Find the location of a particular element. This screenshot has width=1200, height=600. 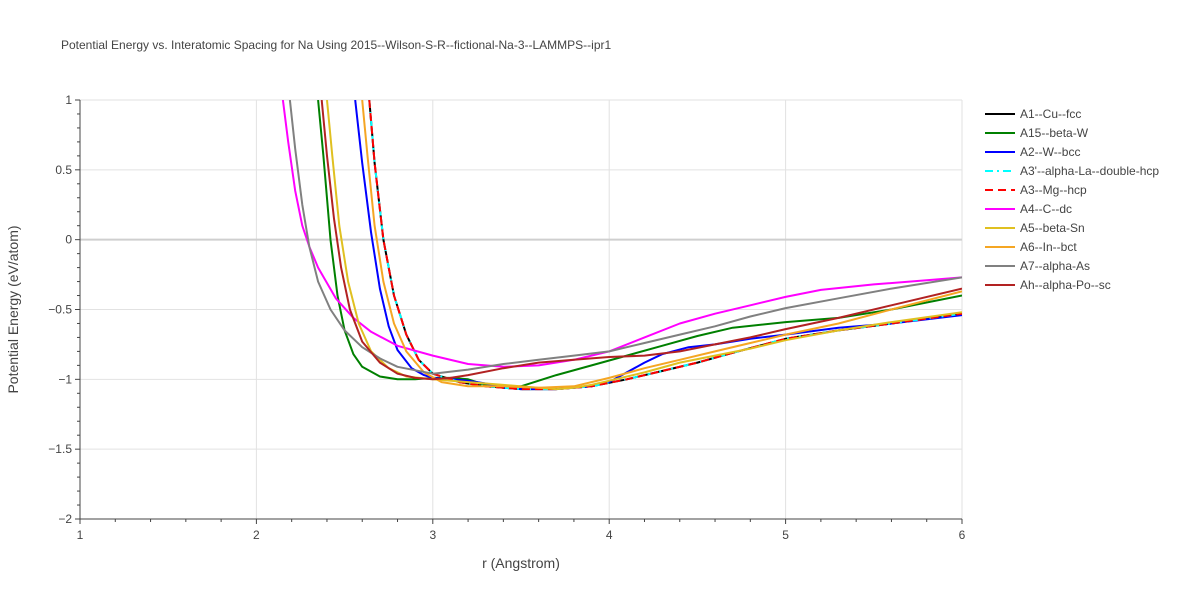

y-tick-label: −1.5 is located at coordinates (60, 449).